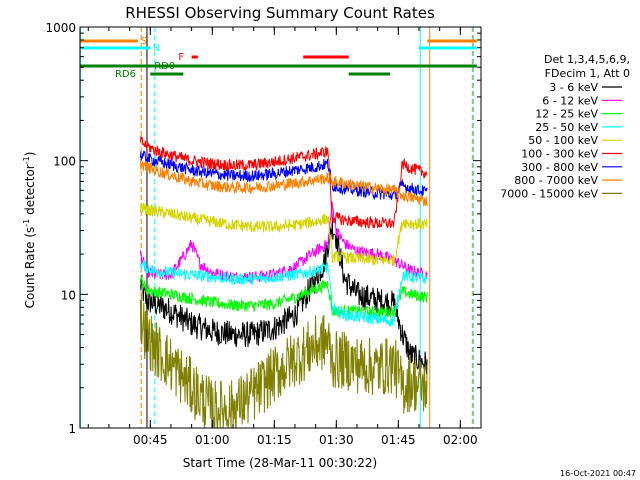  Describe the element at coordinates (274, 440) in the screenshot. I see `x-tick-label-2: 01:15` at that location.